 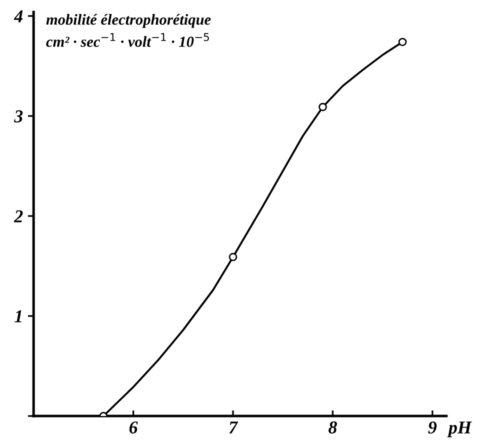 What do you see at coordinates (18, 216) in the screenshot?
I see `y-tick-label: 2` at bounding box center [18, 216].